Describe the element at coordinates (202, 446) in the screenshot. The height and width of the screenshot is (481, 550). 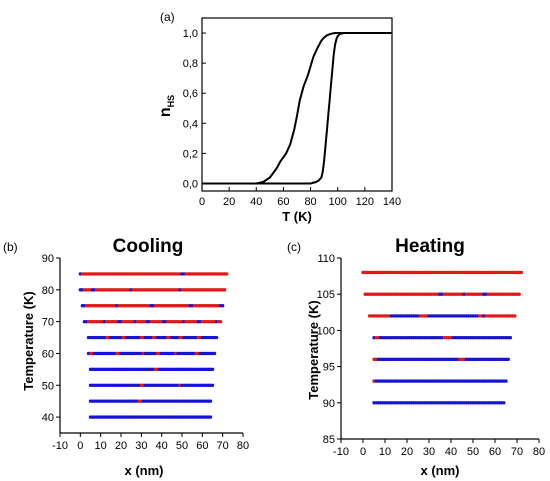
I see `panel-b-x-tick-label: 60` at that location.